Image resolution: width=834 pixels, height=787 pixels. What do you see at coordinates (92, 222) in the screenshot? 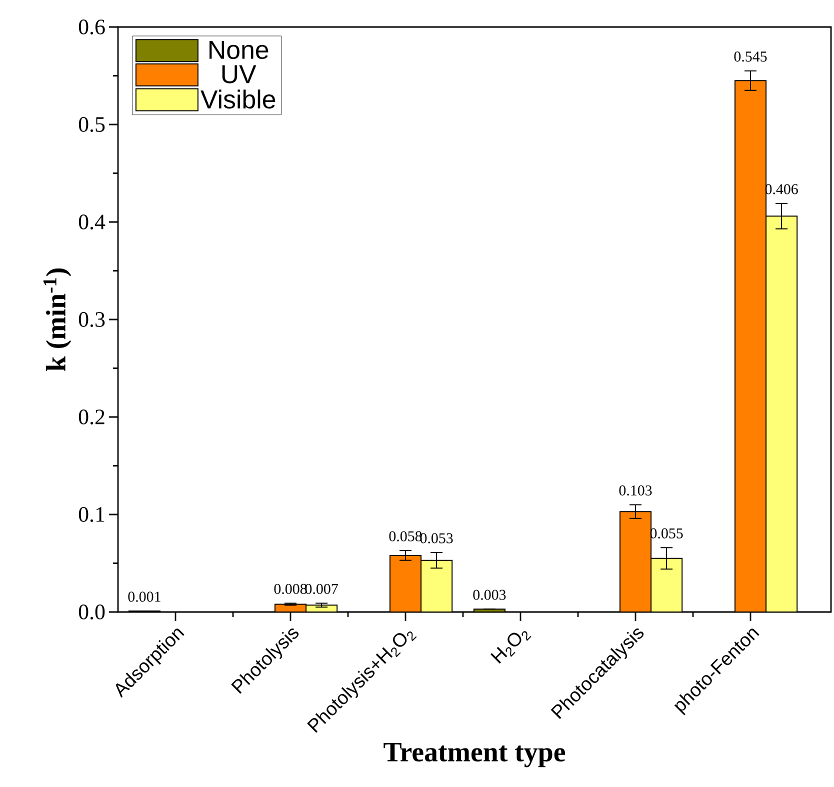
I see `y-tick-label: 0.4` at bounding box center [92, 222].